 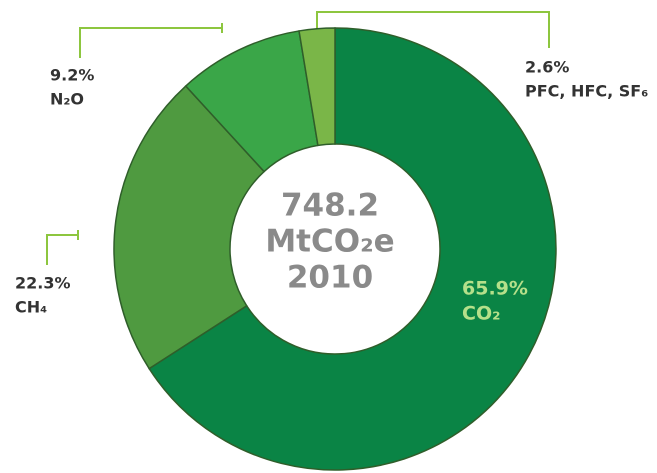 I want to click on value-label: 65.9%, so click(x=495, y=289).